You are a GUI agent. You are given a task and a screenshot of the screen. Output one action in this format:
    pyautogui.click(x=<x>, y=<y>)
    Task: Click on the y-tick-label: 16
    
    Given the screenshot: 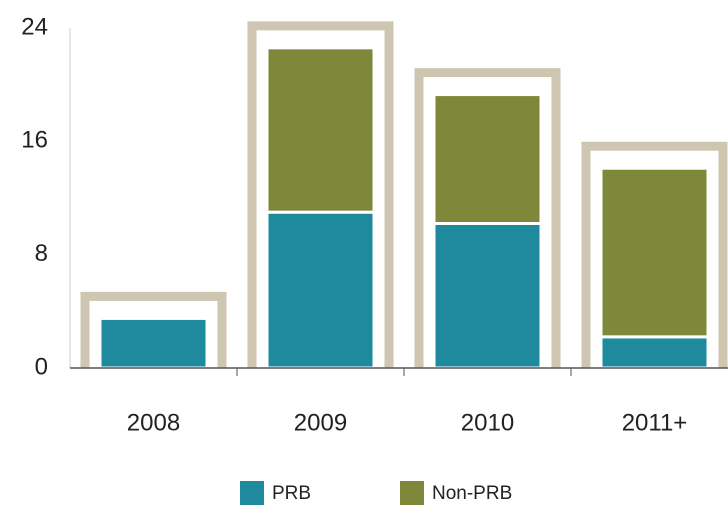 What is the action you would take?
    pyautogui.click(x=34, y=140)
    